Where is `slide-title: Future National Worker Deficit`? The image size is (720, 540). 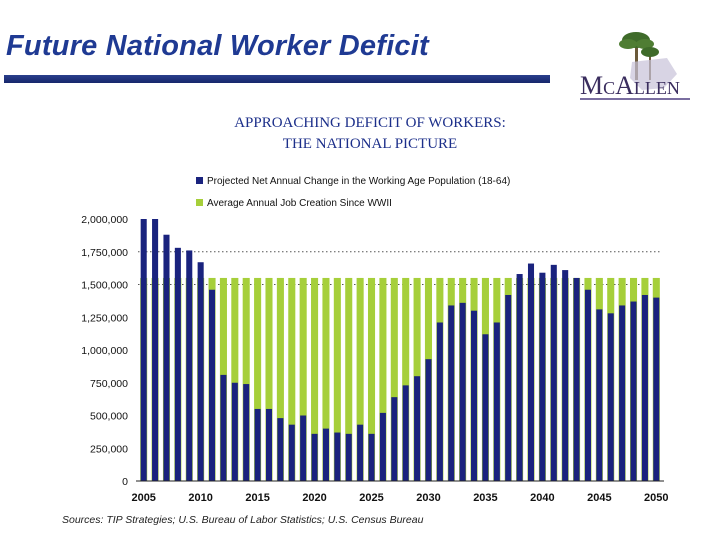
slide-title: Future National Worker Deficit is located at coordinates (217, 46).